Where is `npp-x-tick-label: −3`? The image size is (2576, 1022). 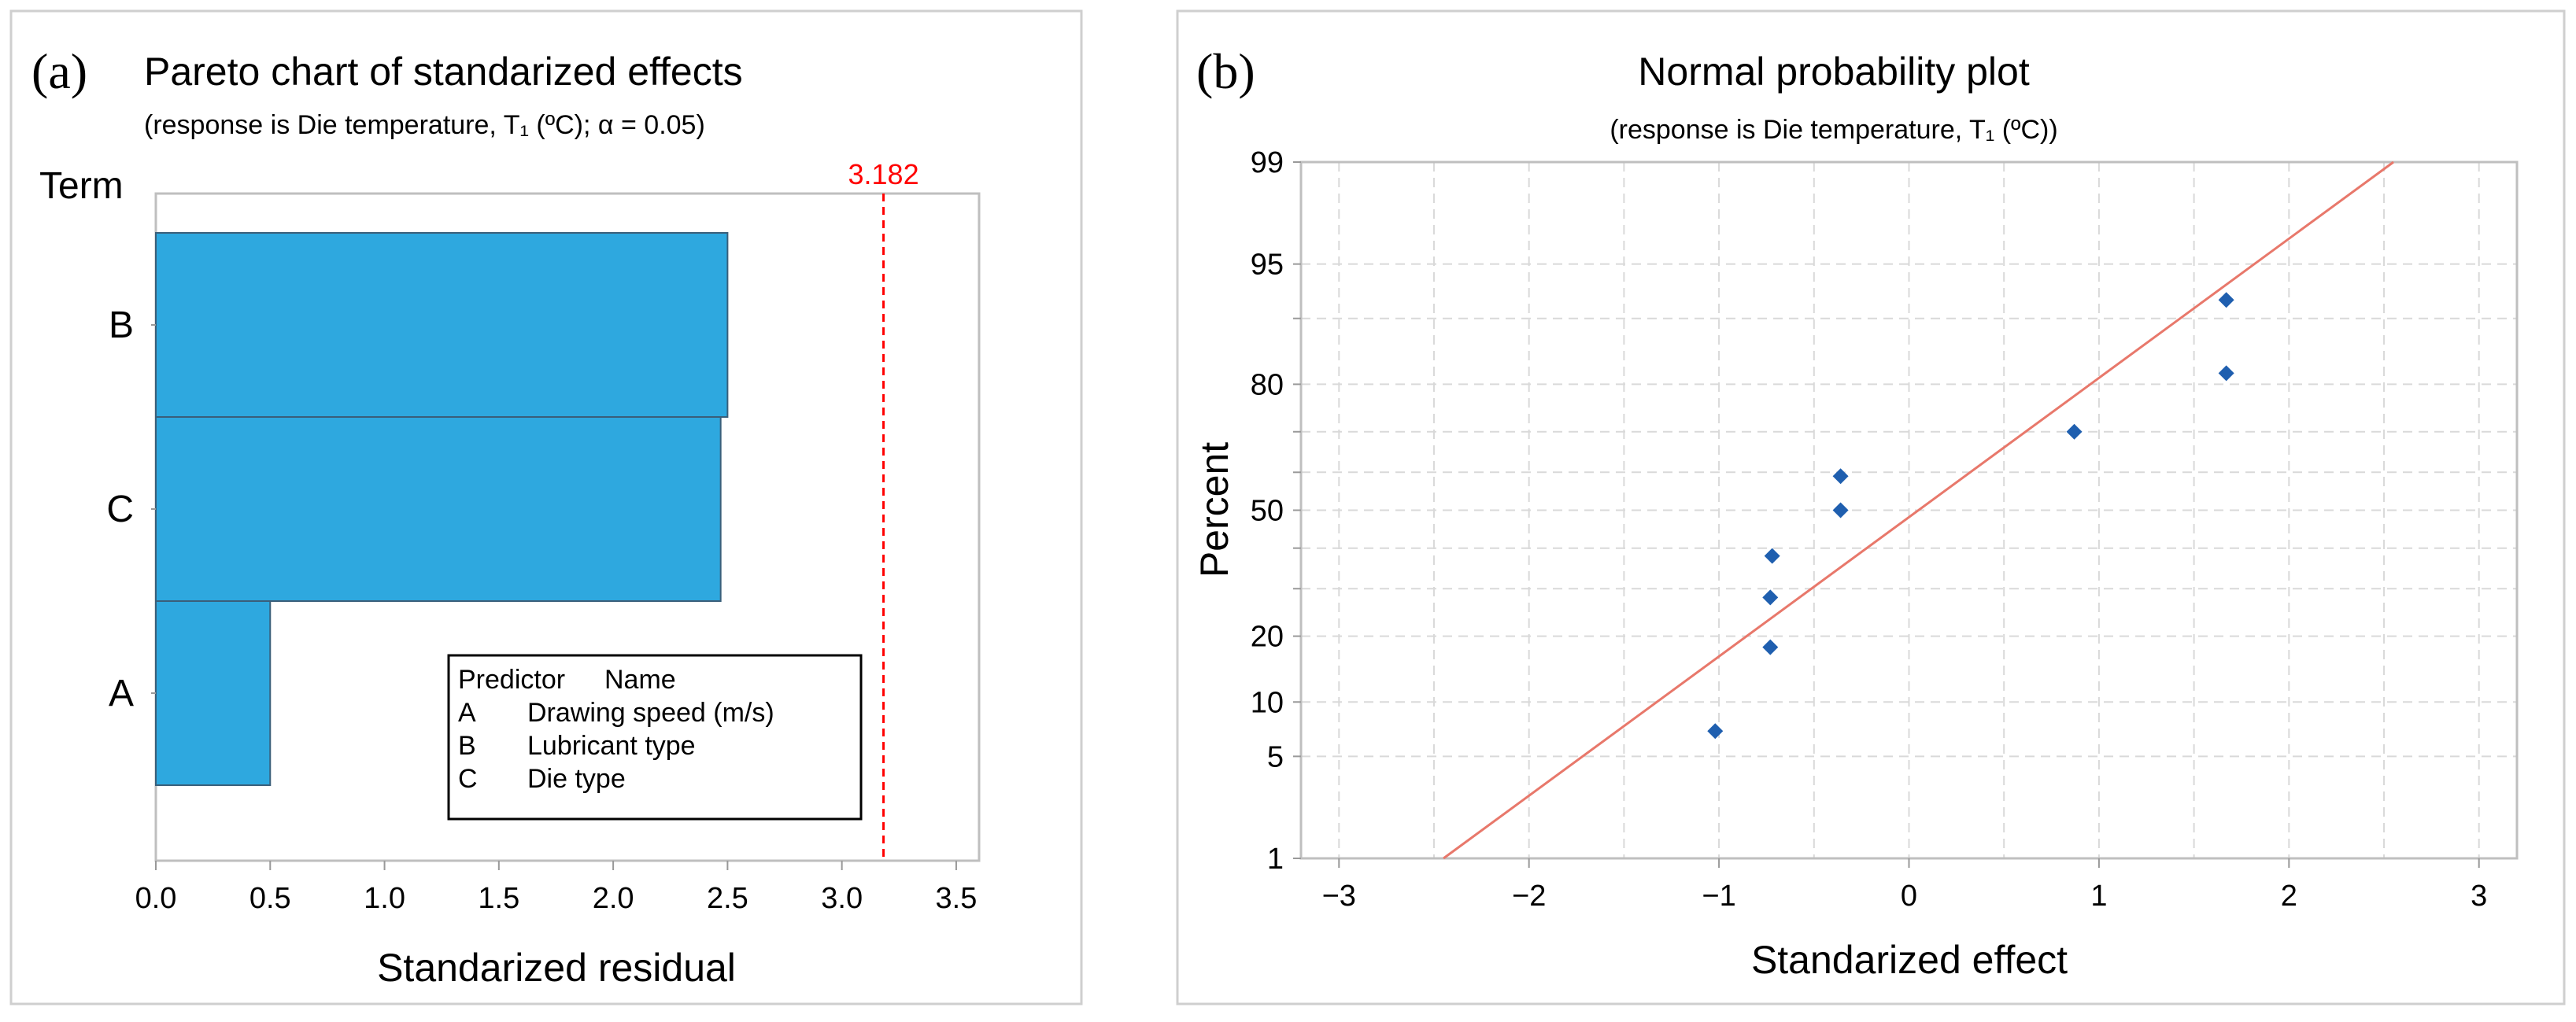 npp-x-tick-label: −3 is located at coordinates (1339, 896).